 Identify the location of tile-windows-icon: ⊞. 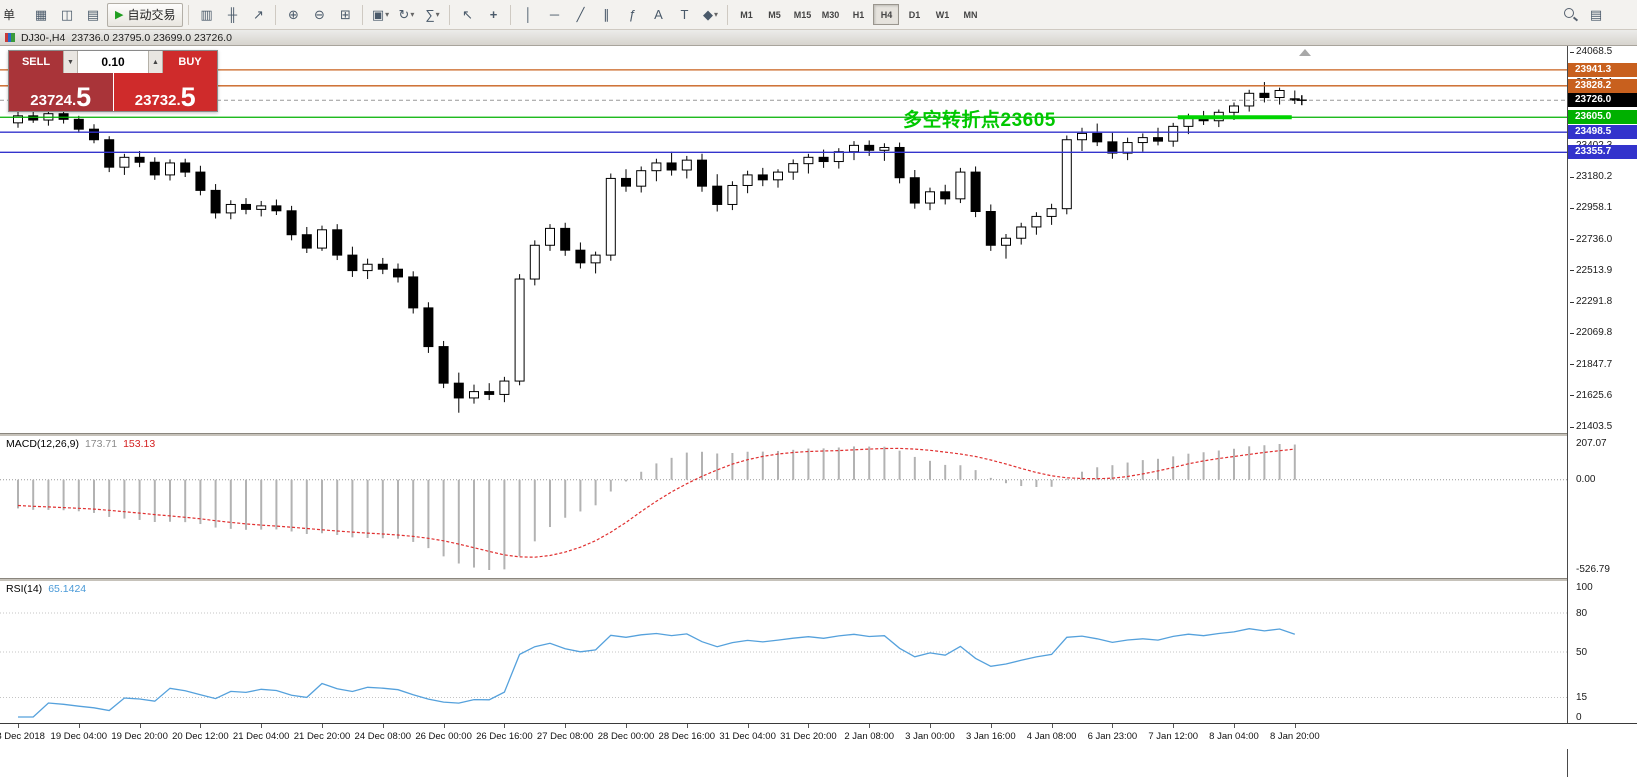
(345, 14).